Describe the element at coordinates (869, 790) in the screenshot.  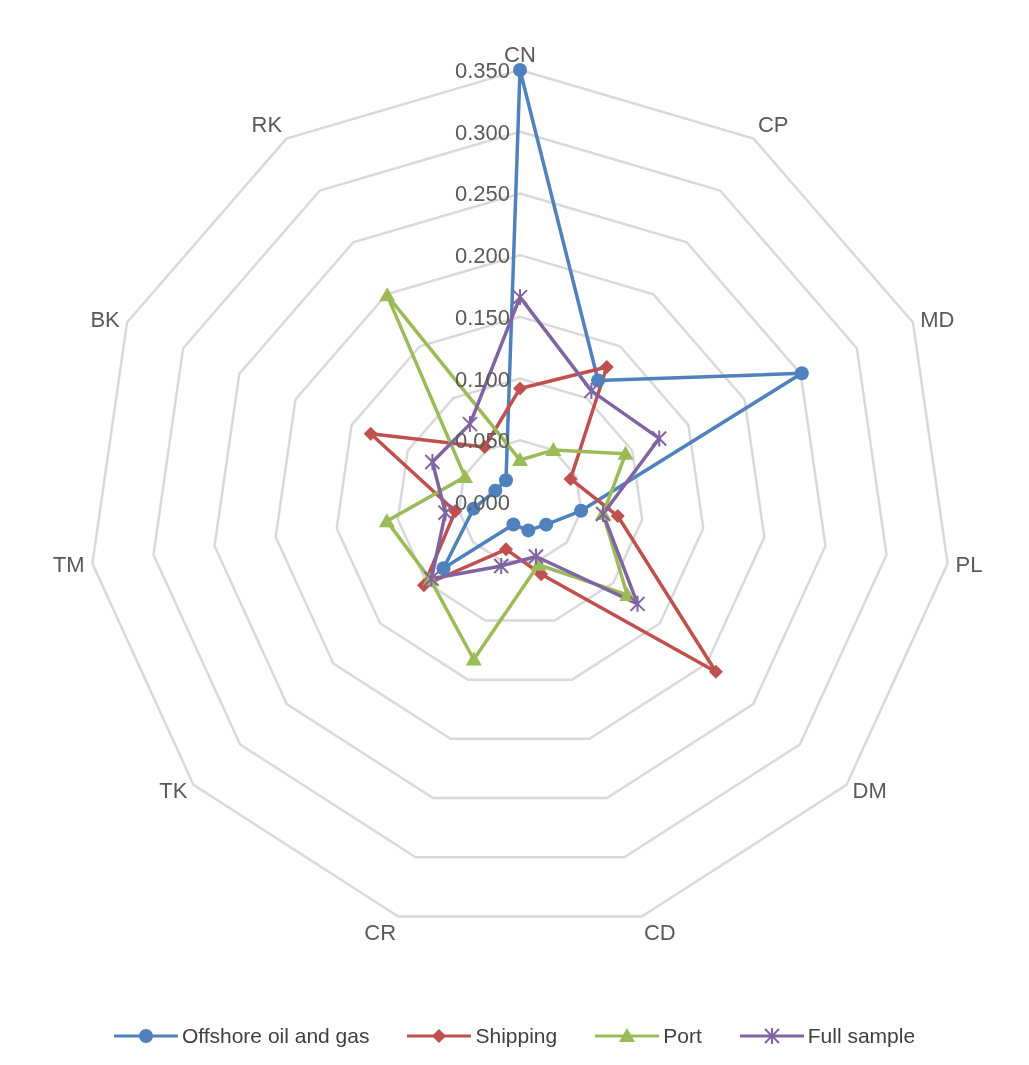
I see `spoke-label: DM` at that location.